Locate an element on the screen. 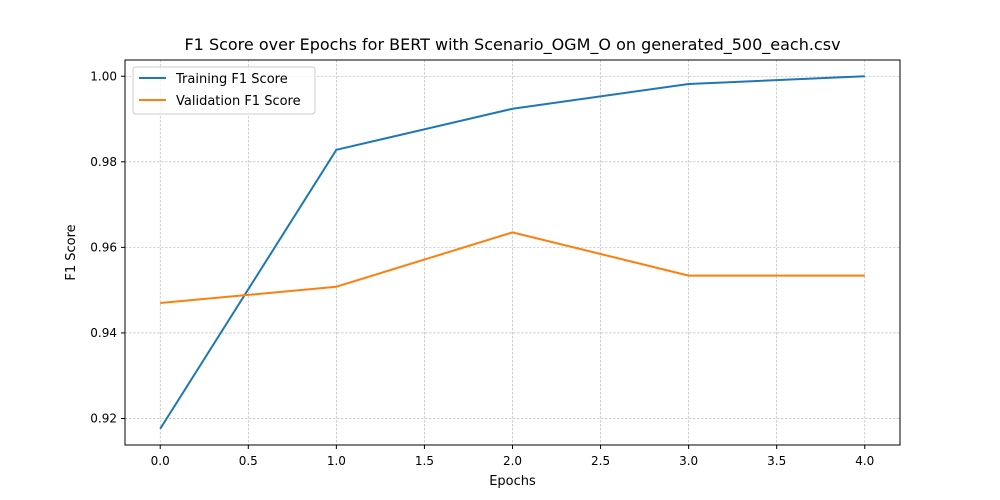  x-axis-label: Epochs is located at coordinates (512, 481).